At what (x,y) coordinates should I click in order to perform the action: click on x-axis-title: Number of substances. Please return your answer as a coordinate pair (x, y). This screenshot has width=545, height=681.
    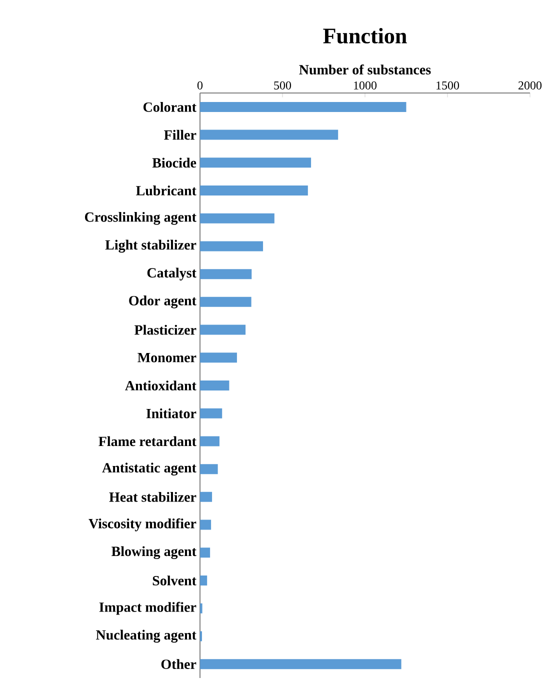
    Looking at the image, I should click on (364, 69).